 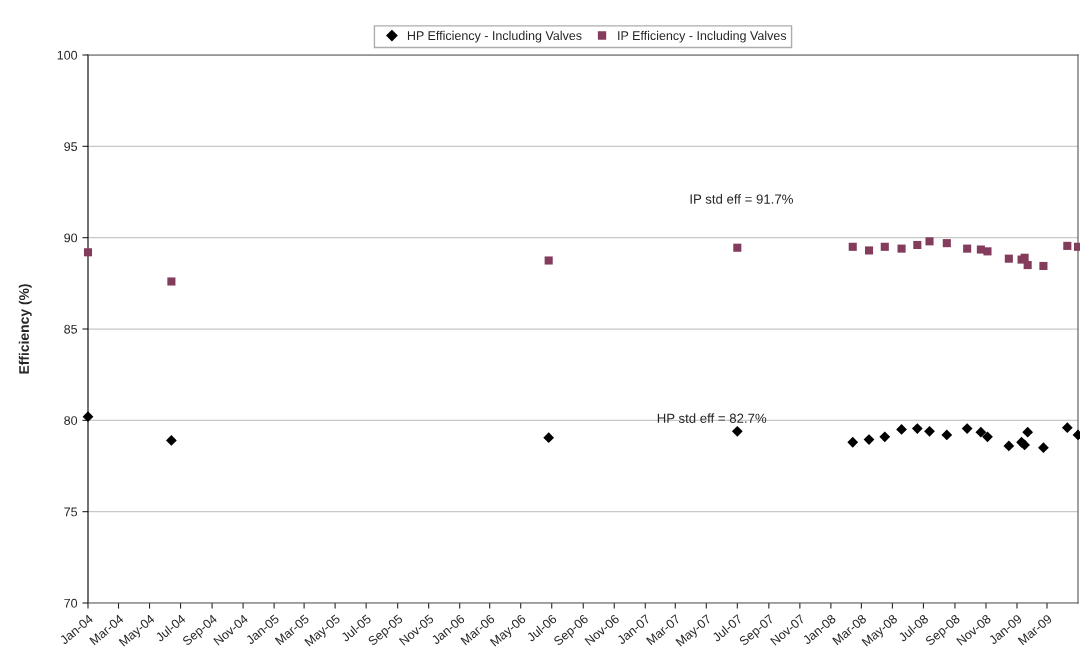 What do you see at coordinates (25, 329) in the screenshot?
I see `y-axis-title: Efficiency (%)` at bounding box center [25, 329].